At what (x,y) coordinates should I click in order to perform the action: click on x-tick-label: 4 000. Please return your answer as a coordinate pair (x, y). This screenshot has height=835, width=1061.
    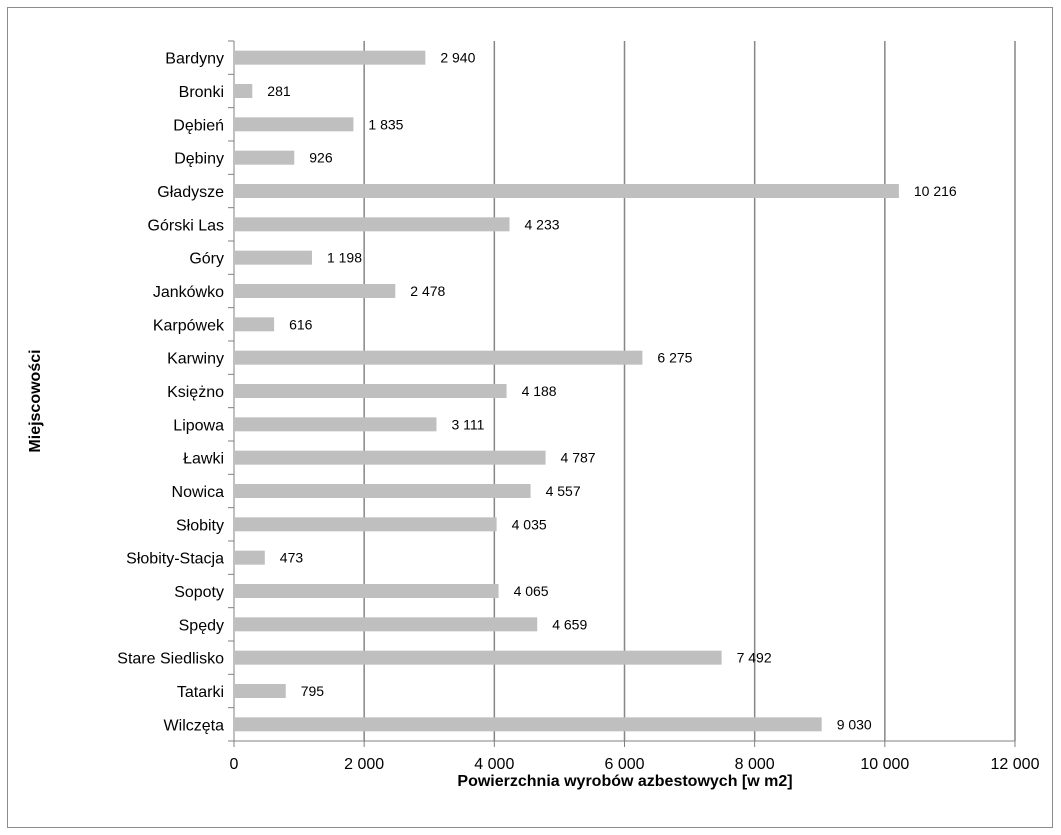
    Looking at the image, I should click on (494, 764).